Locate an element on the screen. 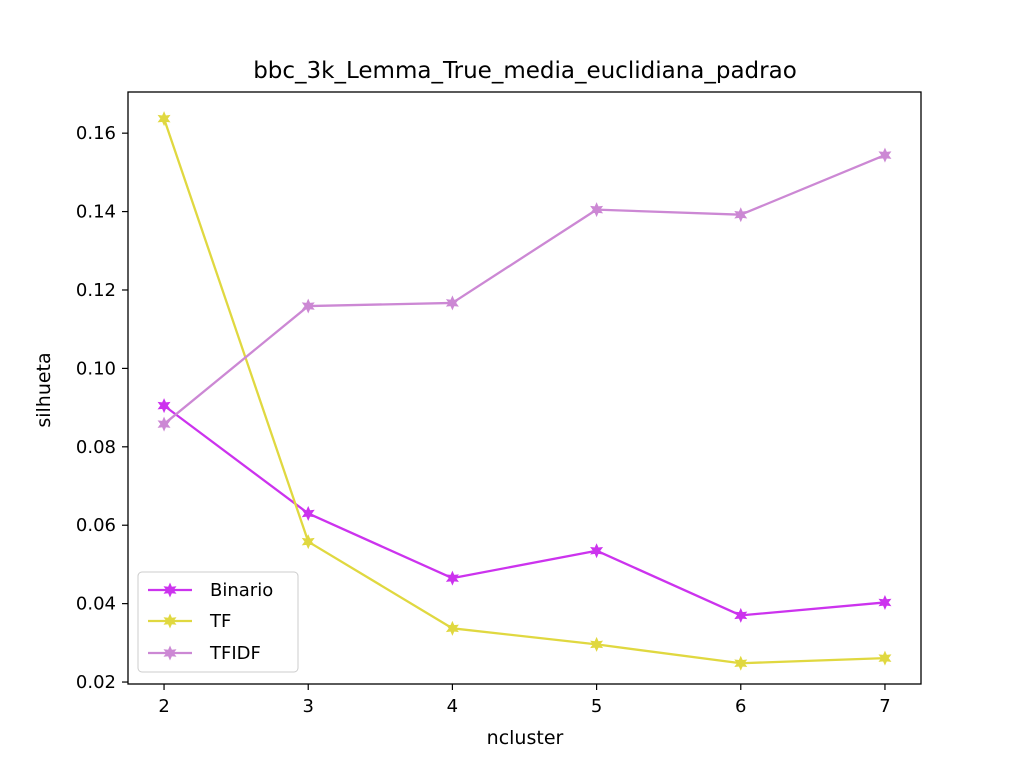 This screenshot has height=768, width=1024. y-tick-label: 0.10 is located at coordinates (96, 368).